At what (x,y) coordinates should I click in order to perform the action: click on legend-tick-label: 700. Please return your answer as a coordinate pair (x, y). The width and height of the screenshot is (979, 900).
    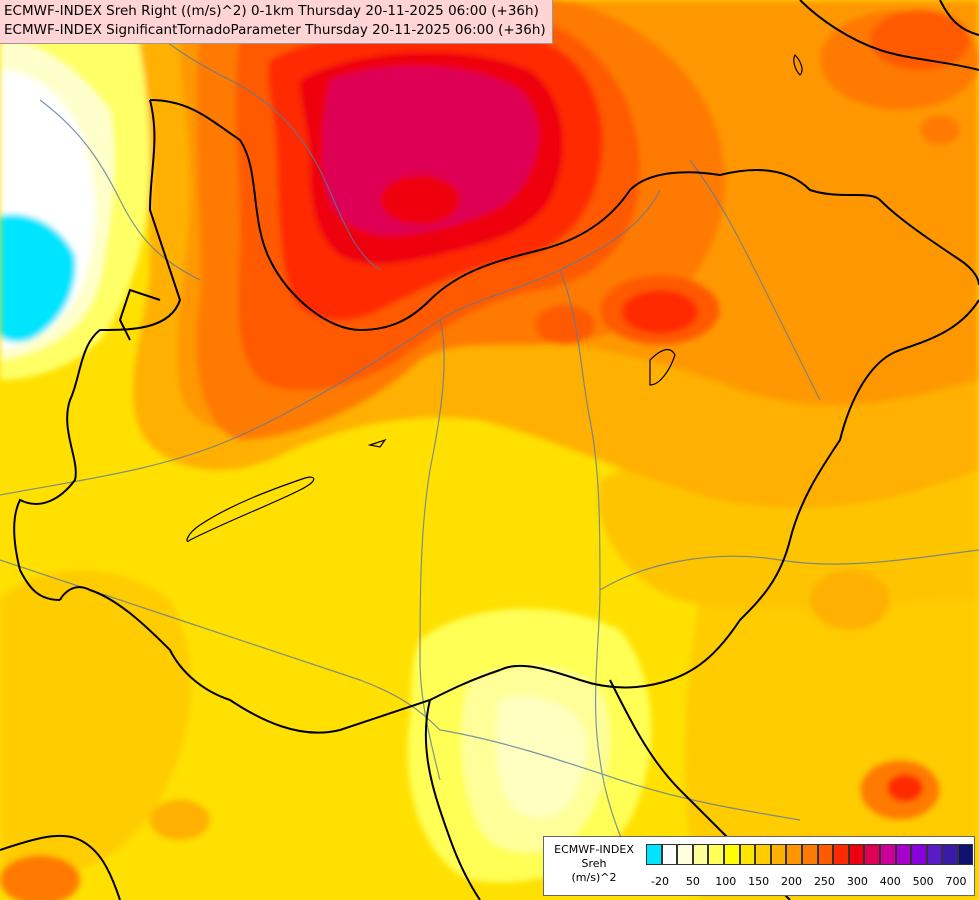
    Looking at the image, I should click on (956, 881).